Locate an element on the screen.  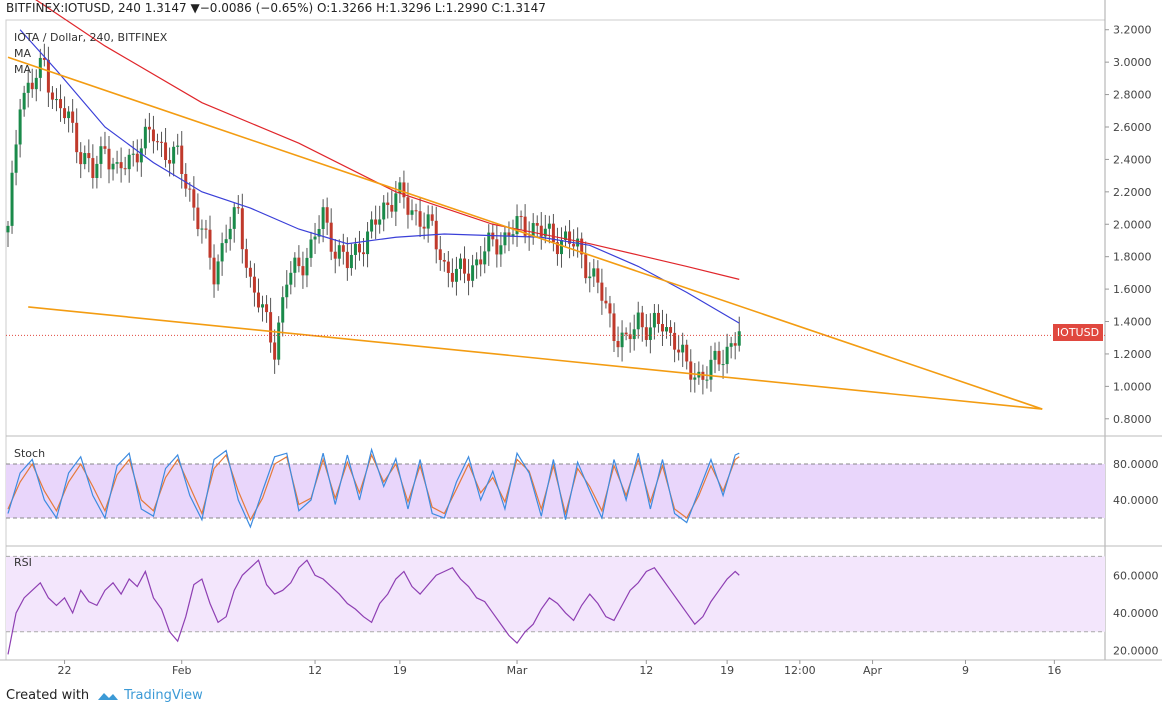
footer: Created with TradingView is located at coordinates (104, 695).